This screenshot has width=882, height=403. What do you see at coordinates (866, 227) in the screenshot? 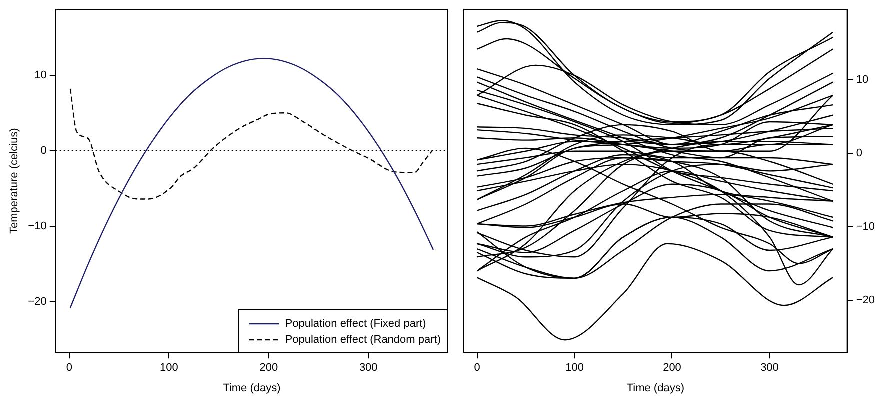
I see `y2-tick-label: −10` at bounding box center [866, 227].